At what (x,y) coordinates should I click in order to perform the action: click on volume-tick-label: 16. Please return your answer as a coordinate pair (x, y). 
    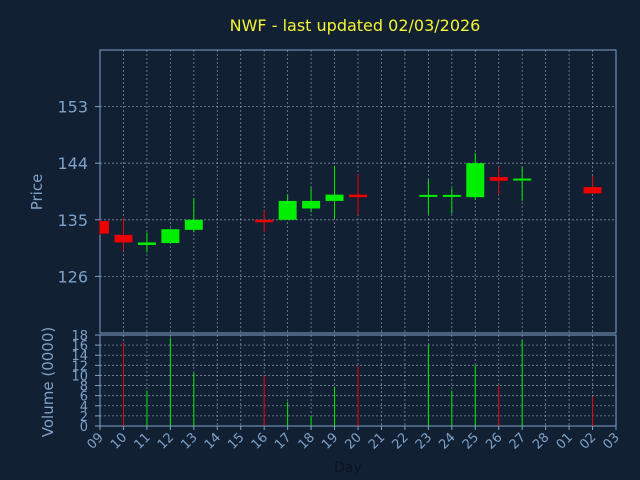
    Looking at the image, I should click on (79, 346).